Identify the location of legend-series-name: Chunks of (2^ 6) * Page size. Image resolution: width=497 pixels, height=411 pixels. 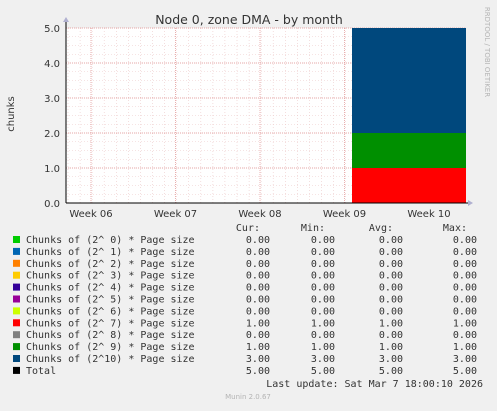
(110, 311).